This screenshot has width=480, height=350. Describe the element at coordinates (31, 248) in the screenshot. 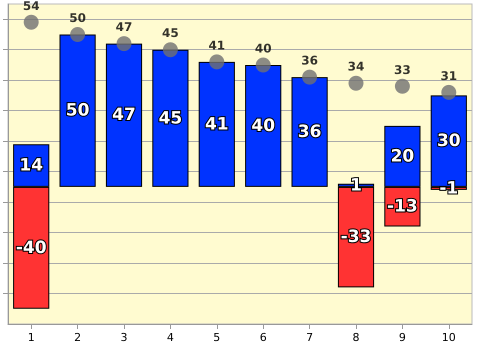

I see `data-label: -40` at that location.